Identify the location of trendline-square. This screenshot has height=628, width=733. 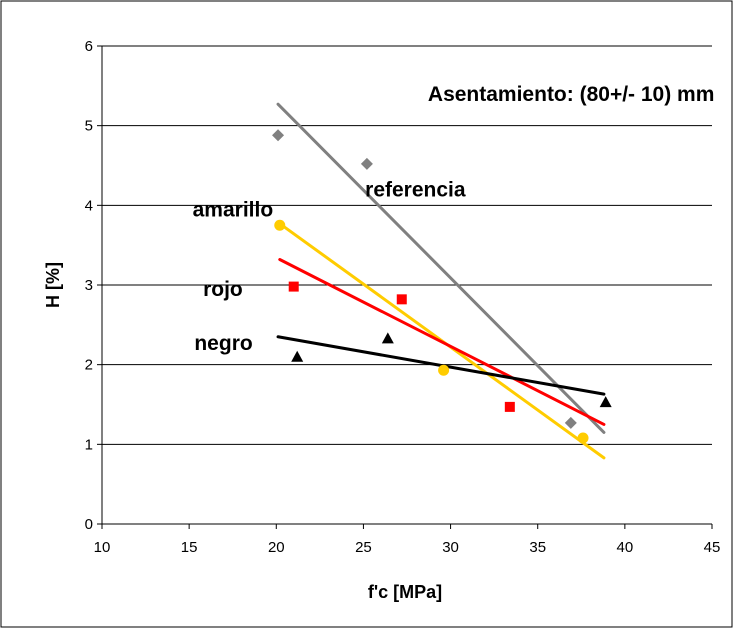
(442, 342).